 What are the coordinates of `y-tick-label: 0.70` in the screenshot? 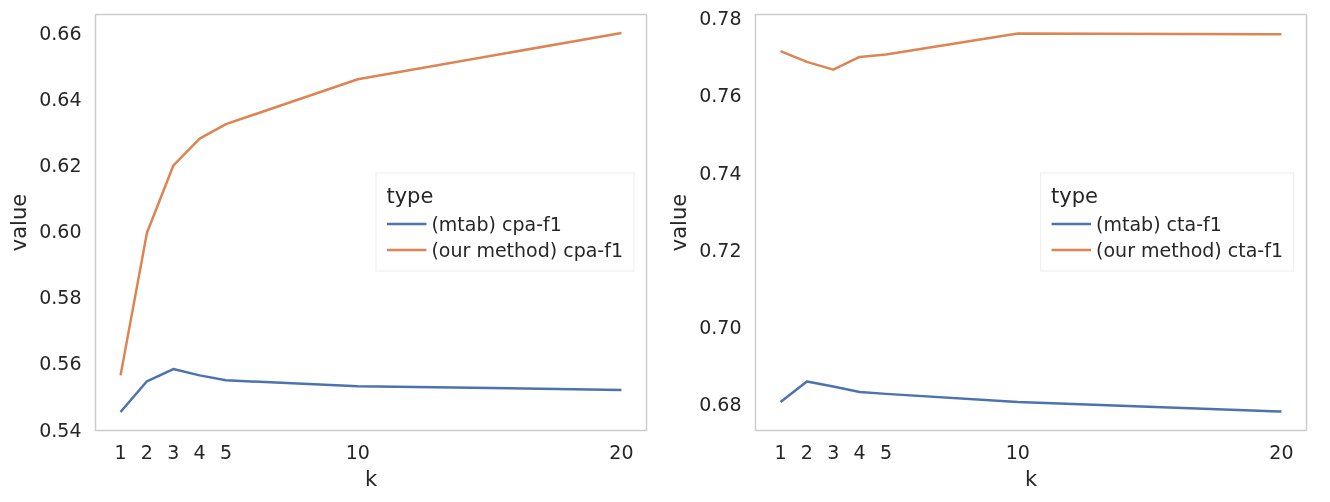 It's located at (720, 326).